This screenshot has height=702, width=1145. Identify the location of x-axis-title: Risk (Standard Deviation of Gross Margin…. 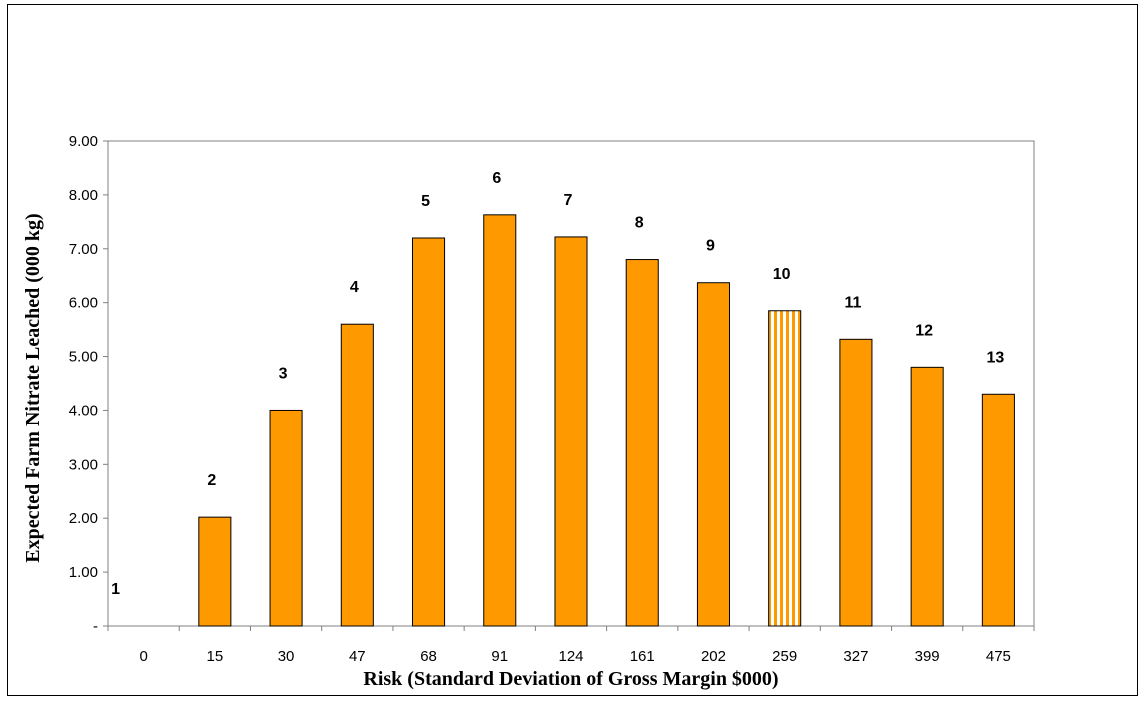
(570, 679).